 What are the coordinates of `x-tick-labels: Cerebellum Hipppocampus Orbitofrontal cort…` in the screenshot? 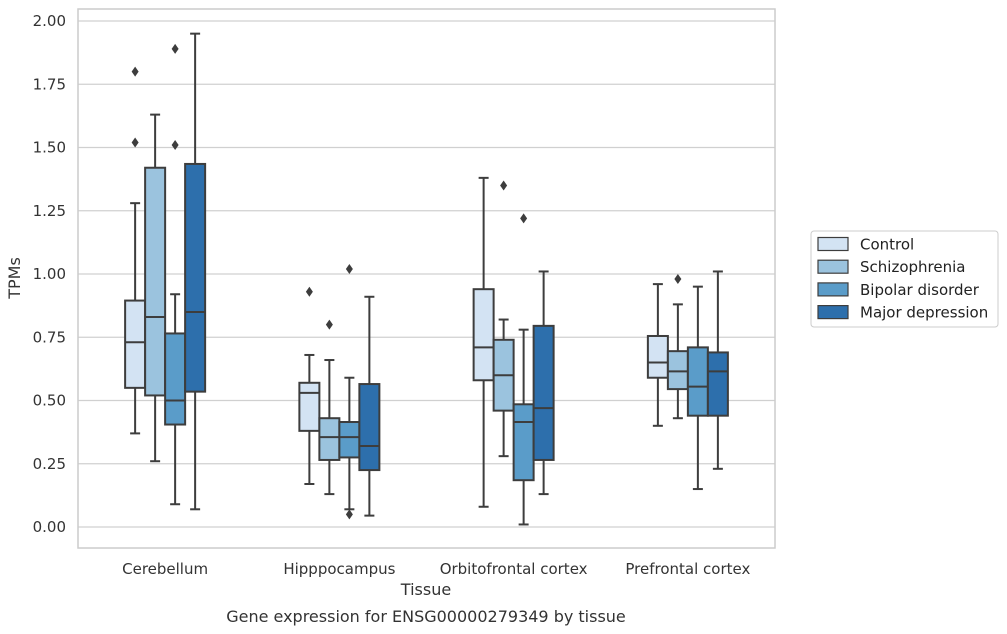 It's located at (436, 569).